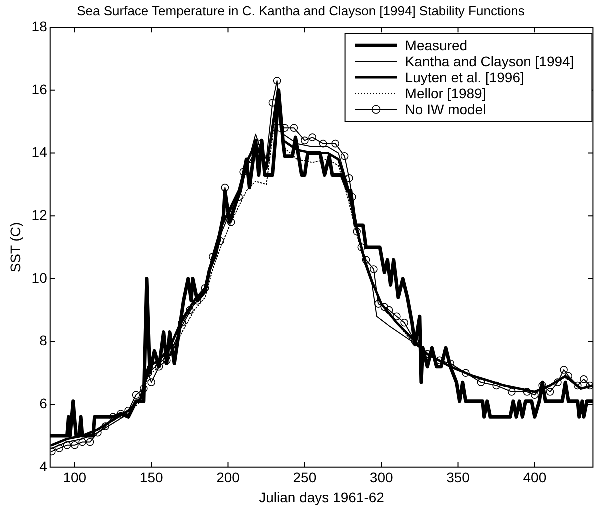 The width and height of the screenshot is (598, 509). What do you see at coordinates (40, 214) in the screenshot?
I see `y-tick-label: 12` at bounding box center [40, 214].